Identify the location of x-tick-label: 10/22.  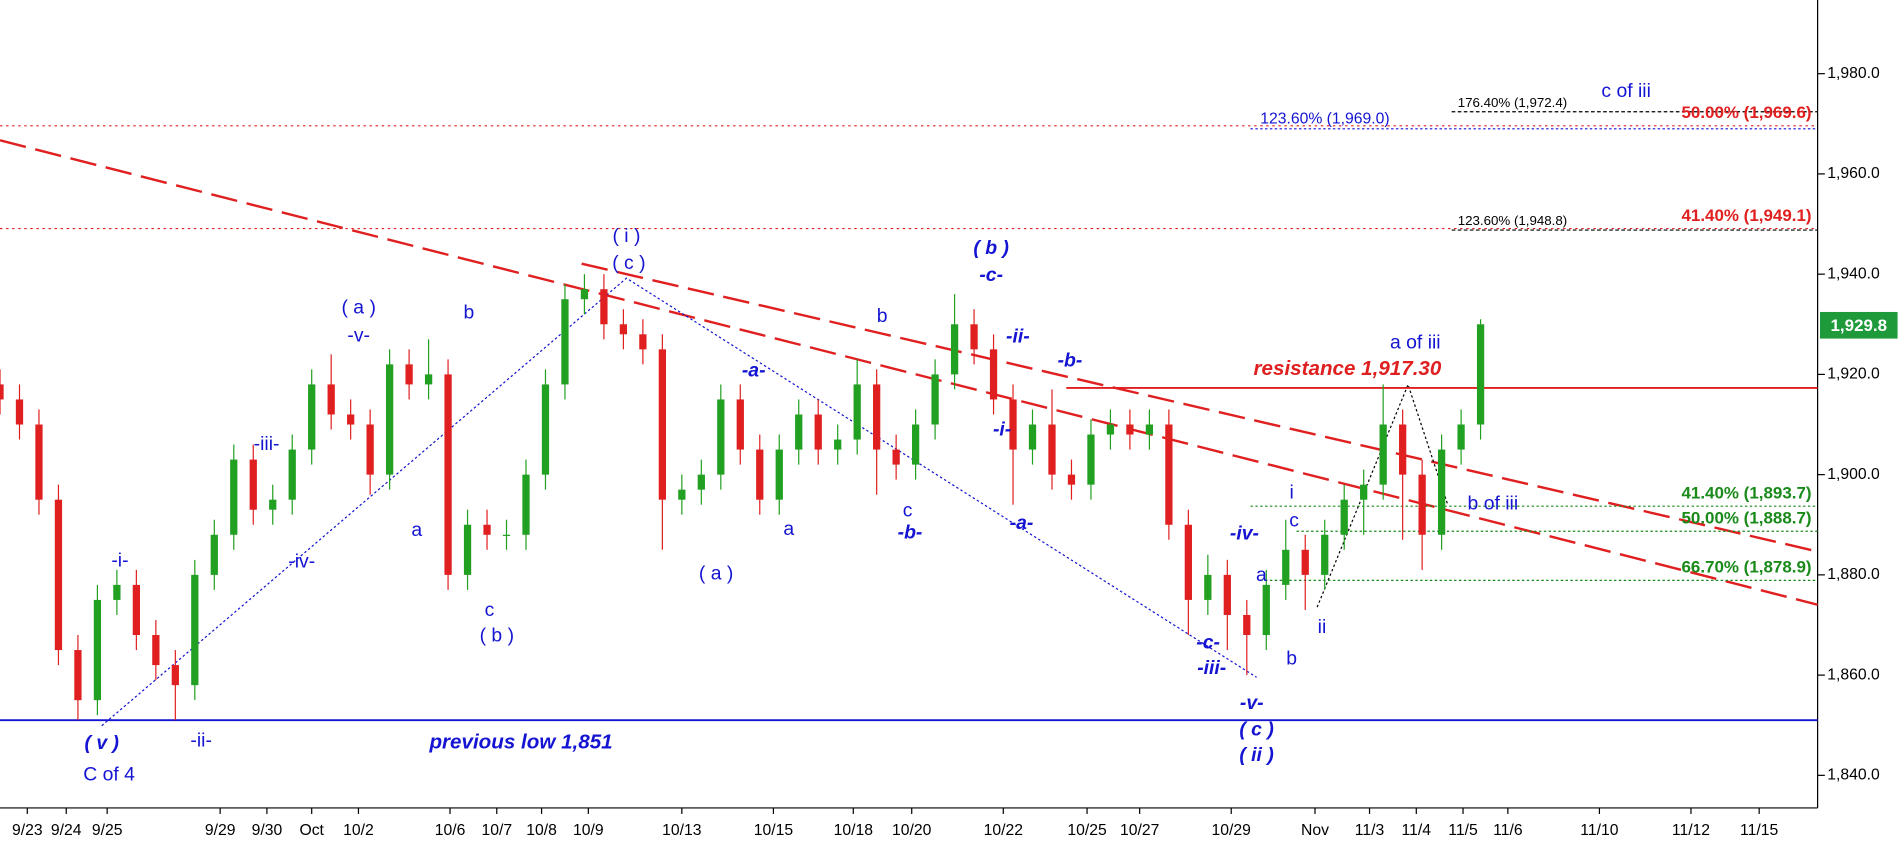
(1003, 830).